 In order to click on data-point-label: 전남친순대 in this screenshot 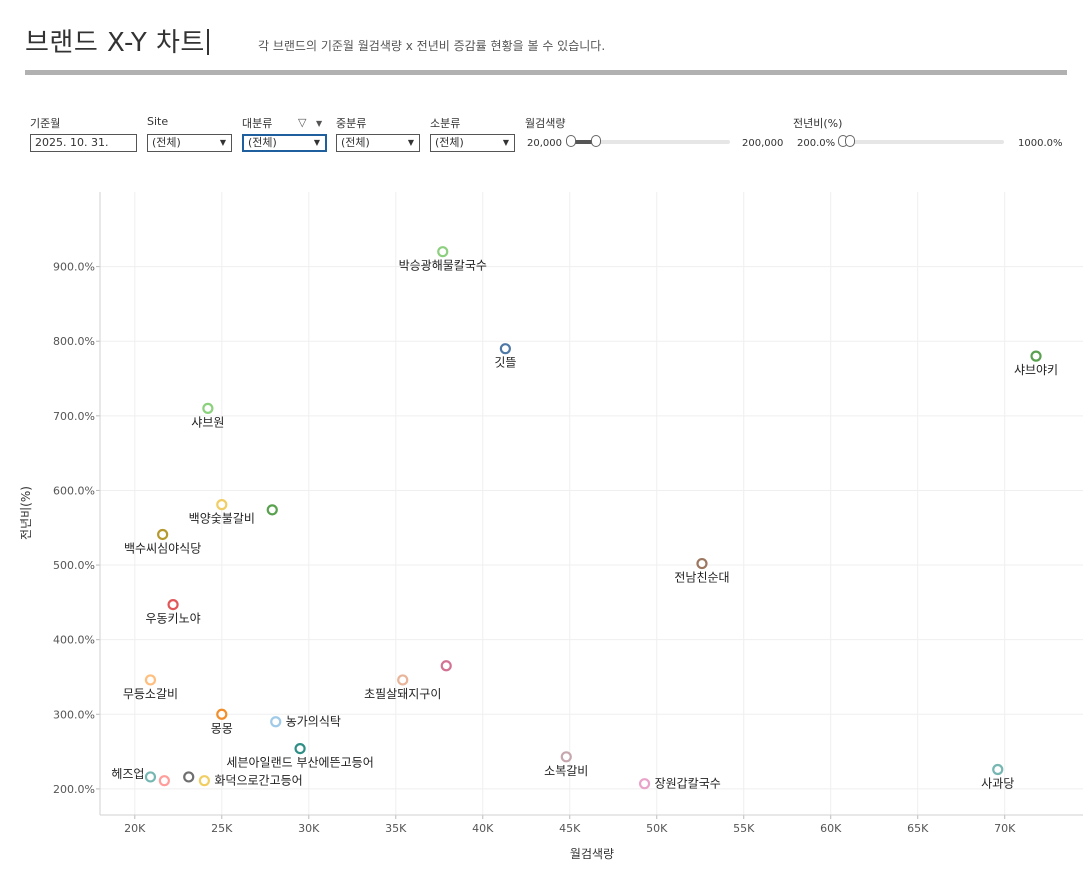, I will do `click(701, 578)`.